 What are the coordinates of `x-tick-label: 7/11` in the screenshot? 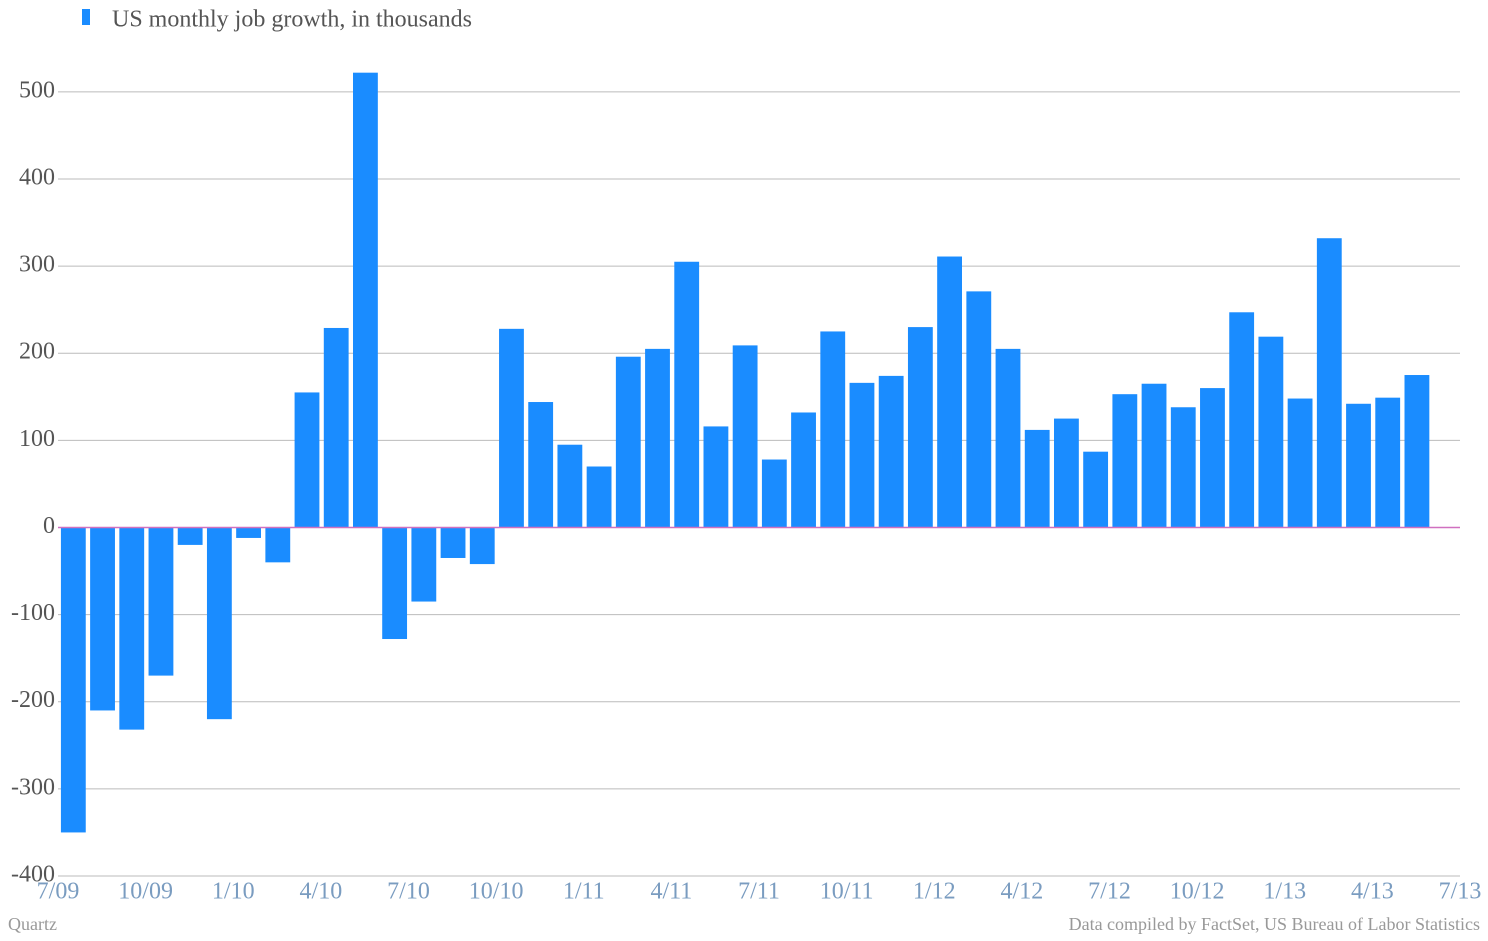 It's located at (759, 892).